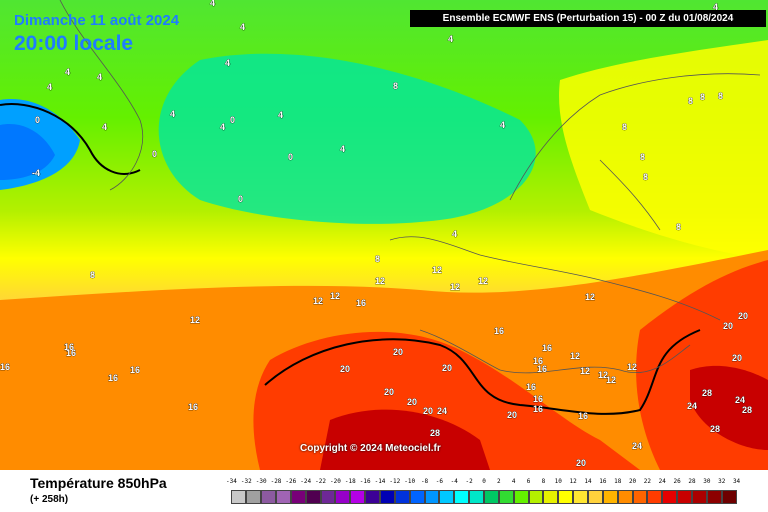 Image resolution: width=768 pixels, height=512 pixels. What do you see at coordinates (618, 481) in the screenshot?
I see `legend-tick-label: 18` at bounding box center [618, 481].